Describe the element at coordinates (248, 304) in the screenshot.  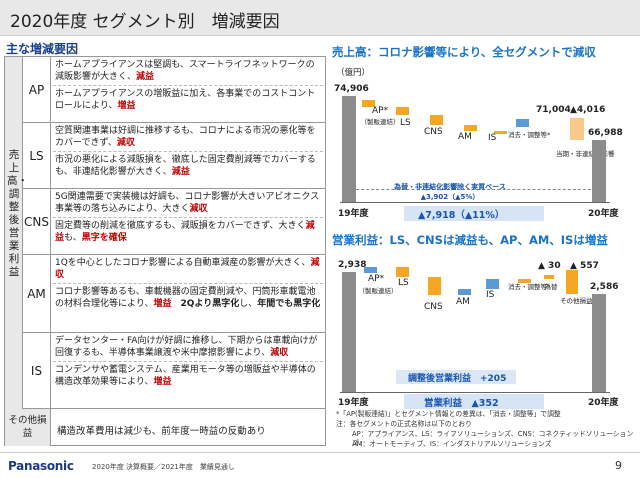
I see `factor-text: し、` at that location.